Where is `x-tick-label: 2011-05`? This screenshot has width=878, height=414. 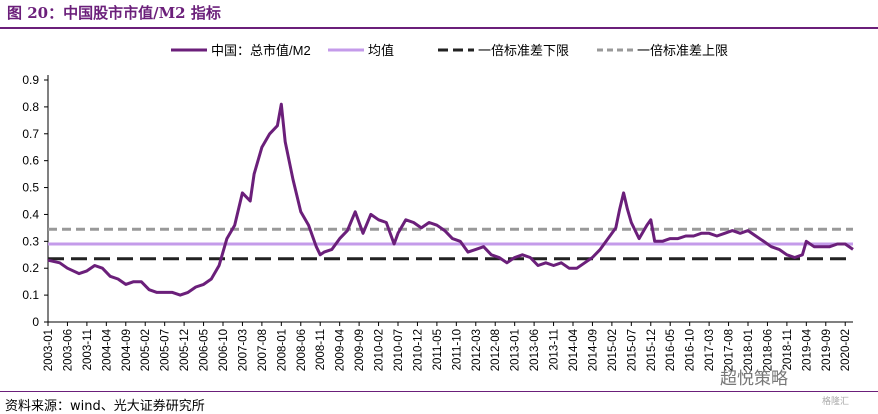 x-tick-label: 2011-05 is located at coordinates (438, 349).